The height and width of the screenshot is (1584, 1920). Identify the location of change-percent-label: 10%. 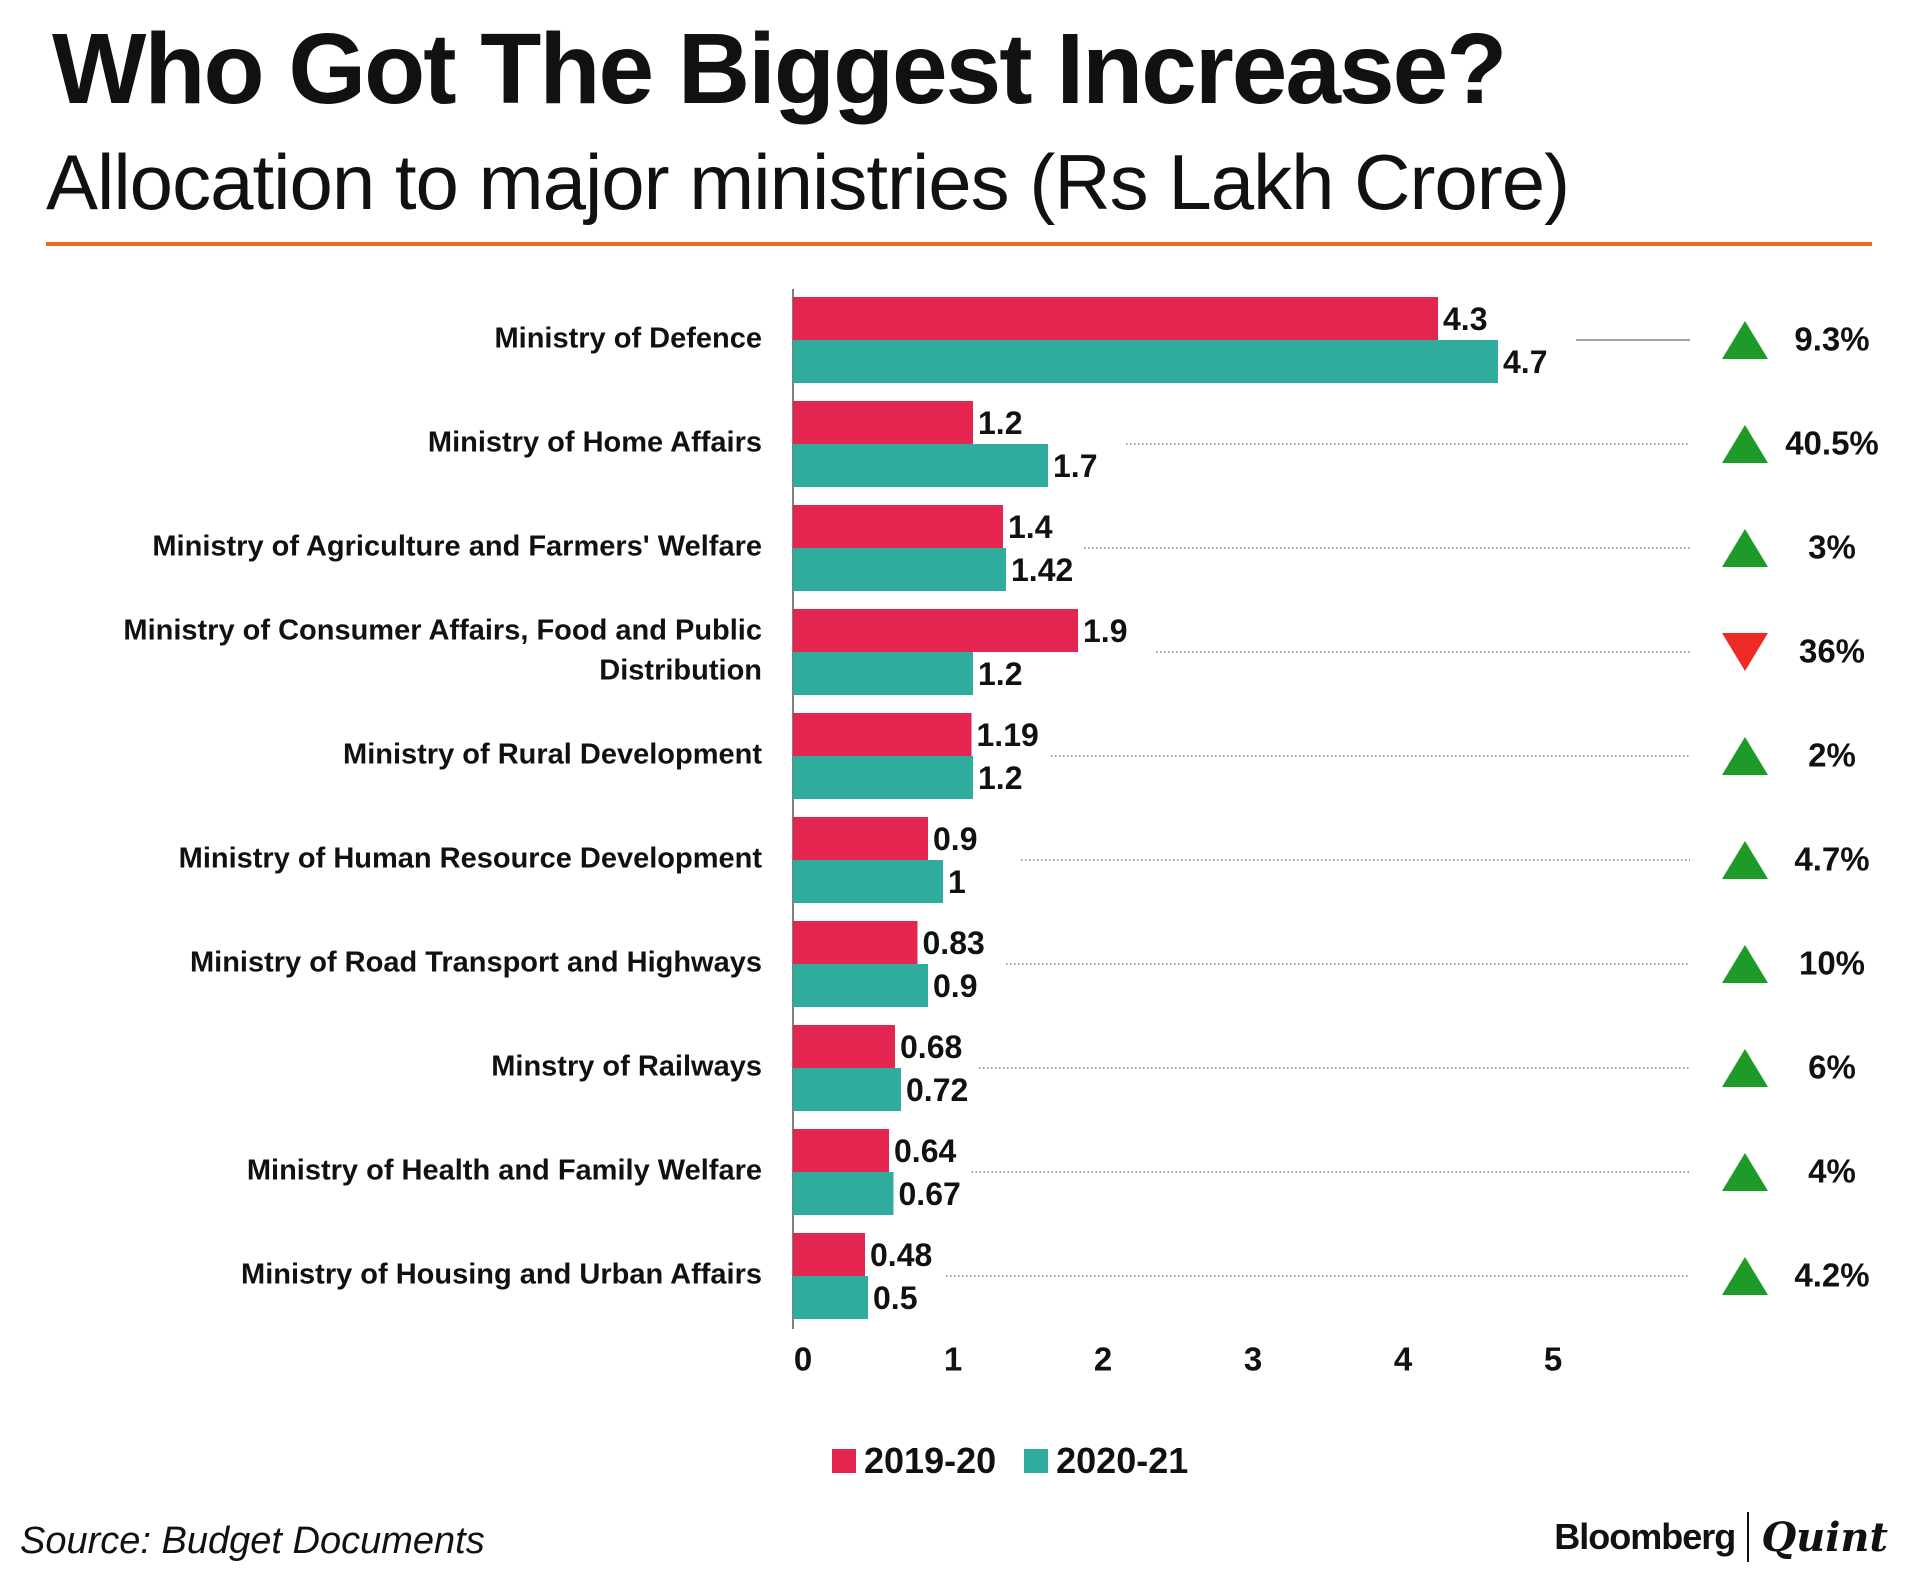
(1832, 963).